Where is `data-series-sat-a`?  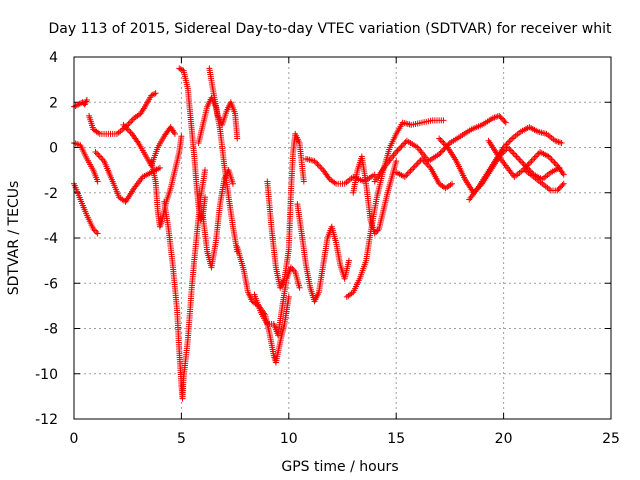
data-series-sat-a is located at coordinates (86, 208).